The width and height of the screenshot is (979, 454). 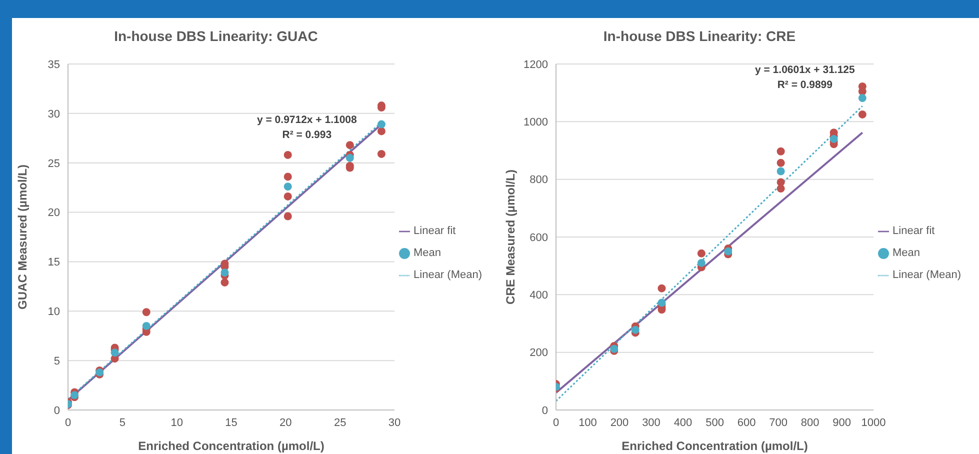 I want to click on y-tick-label: 200, so click(x=539, y=353).